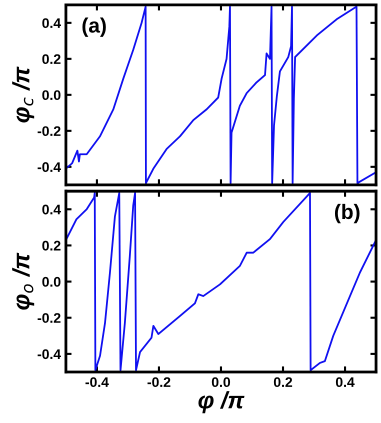 This screenshot has width=381, height=423. Describe the element at coordinates (345, 382) in the screenshot. I see `x-tick-label: 0.4` at that location.